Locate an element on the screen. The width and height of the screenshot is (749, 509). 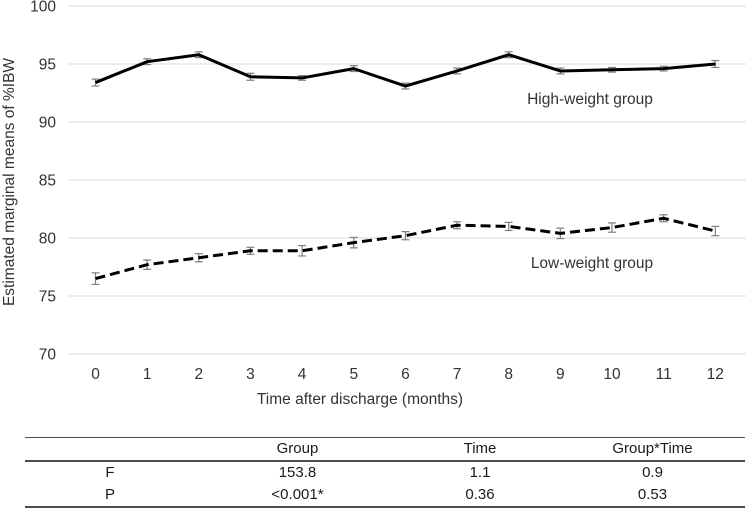
y-tick-label-85: 85 is located at coordinates (47, 181).